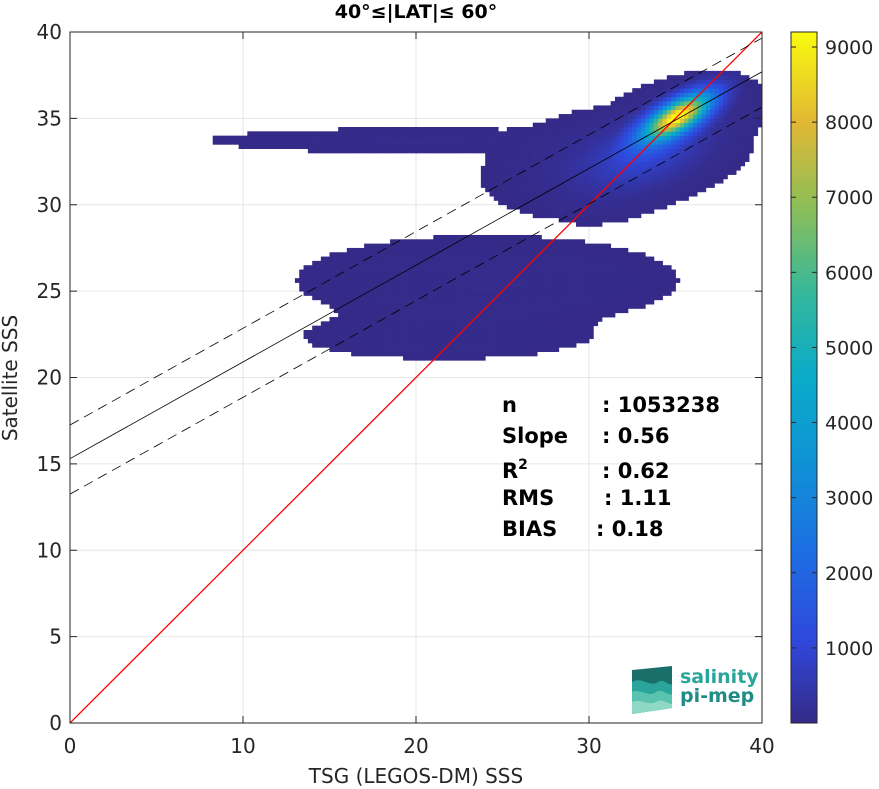 The width and height of the screenshot is (879, 789). I want to click on y-tick-label: 10, so click(49, 550).